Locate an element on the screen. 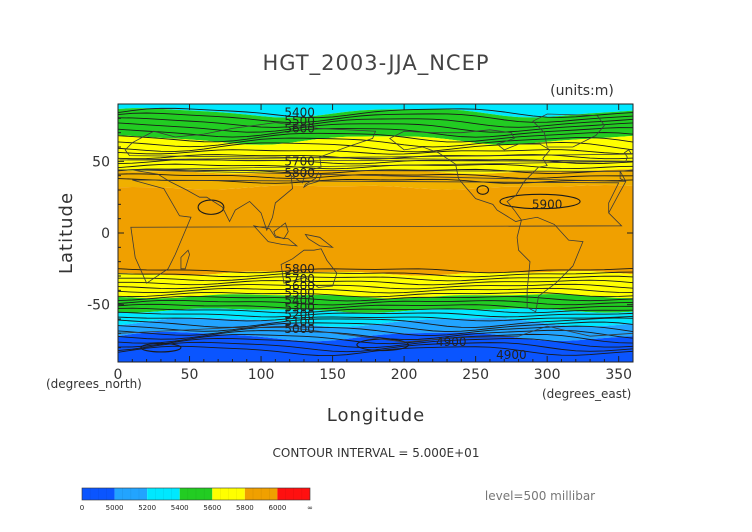  colorbar-label: 5600 is located at coordinates (212, 508).